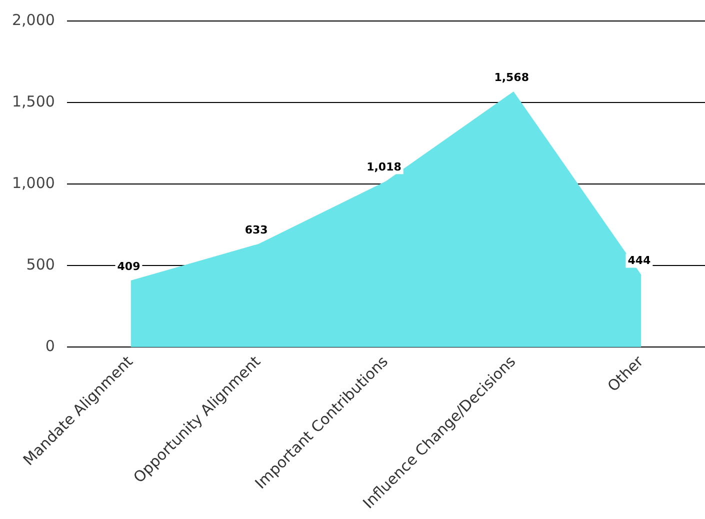 The height and width of the screenshot is (519, 705). Describe the element at coordinates (33, 183) in the screenshot. I see `y-tick-label: 1,000` at that location.